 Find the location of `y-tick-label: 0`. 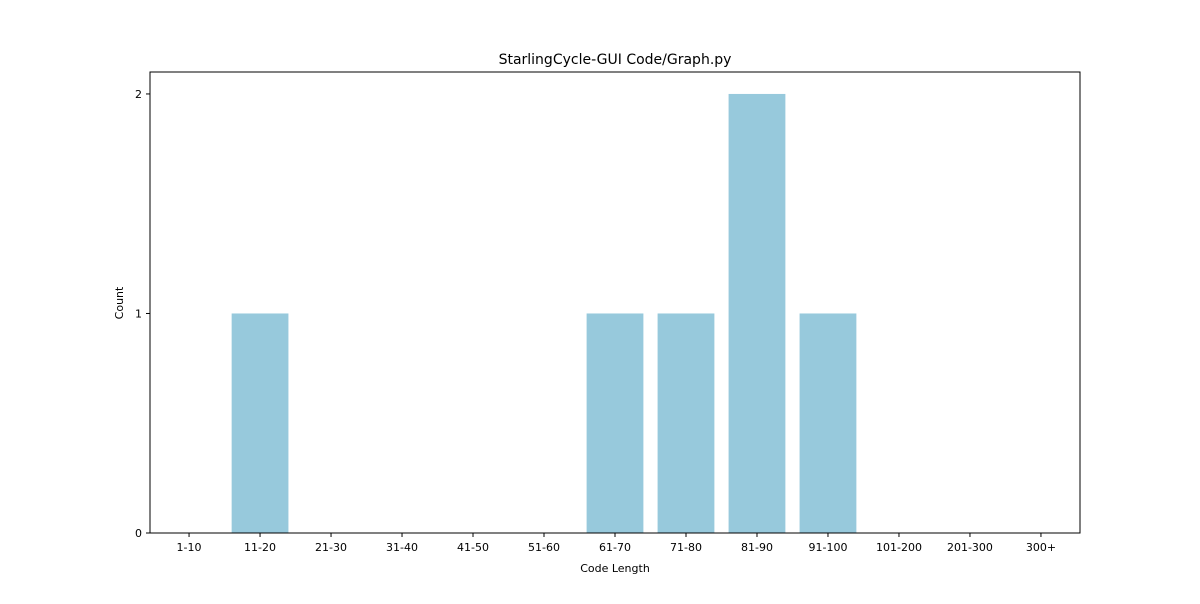

y-tick-label: 0 is located at coordinates (138, 533).